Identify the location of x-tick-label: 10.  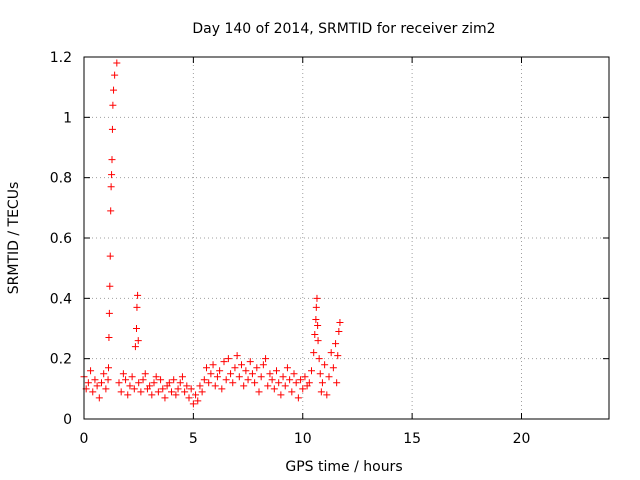
(303, 439).